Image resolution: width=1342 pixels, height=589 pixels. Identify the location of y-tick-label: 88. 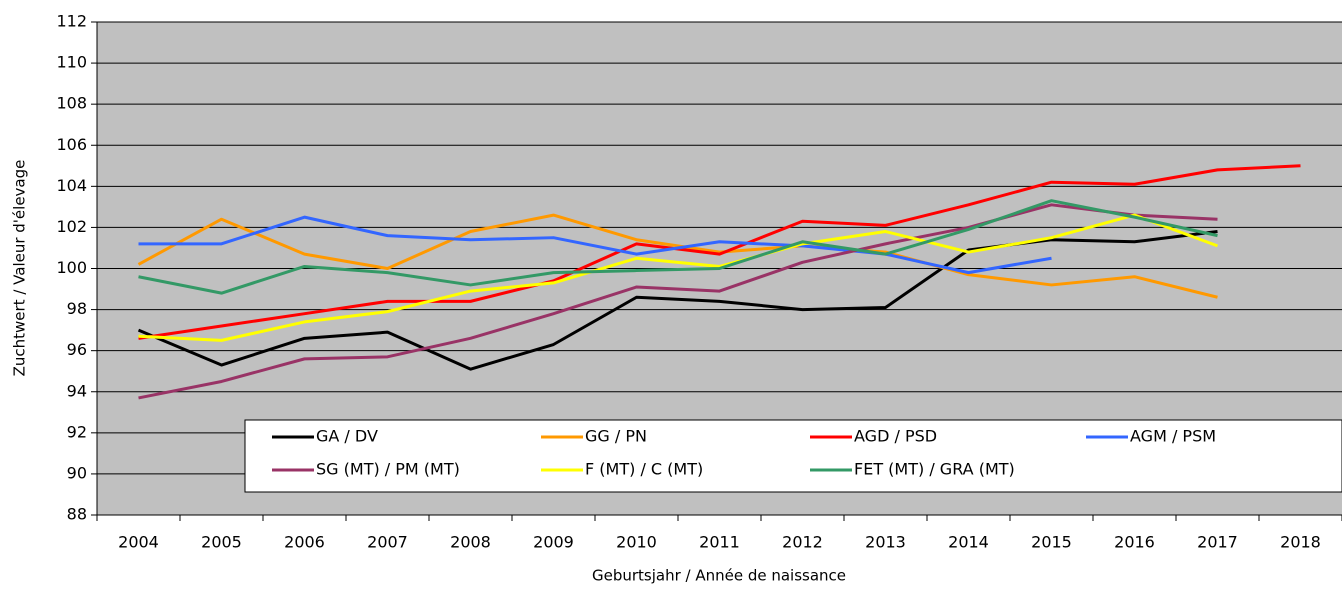
(77, 514).